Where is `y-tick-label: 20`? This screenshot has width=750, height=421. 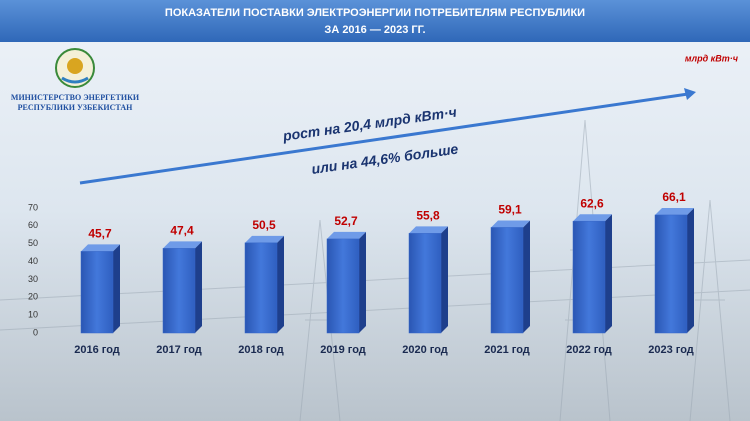 y-tick-label: 20 is located at coordinates (33, 297).